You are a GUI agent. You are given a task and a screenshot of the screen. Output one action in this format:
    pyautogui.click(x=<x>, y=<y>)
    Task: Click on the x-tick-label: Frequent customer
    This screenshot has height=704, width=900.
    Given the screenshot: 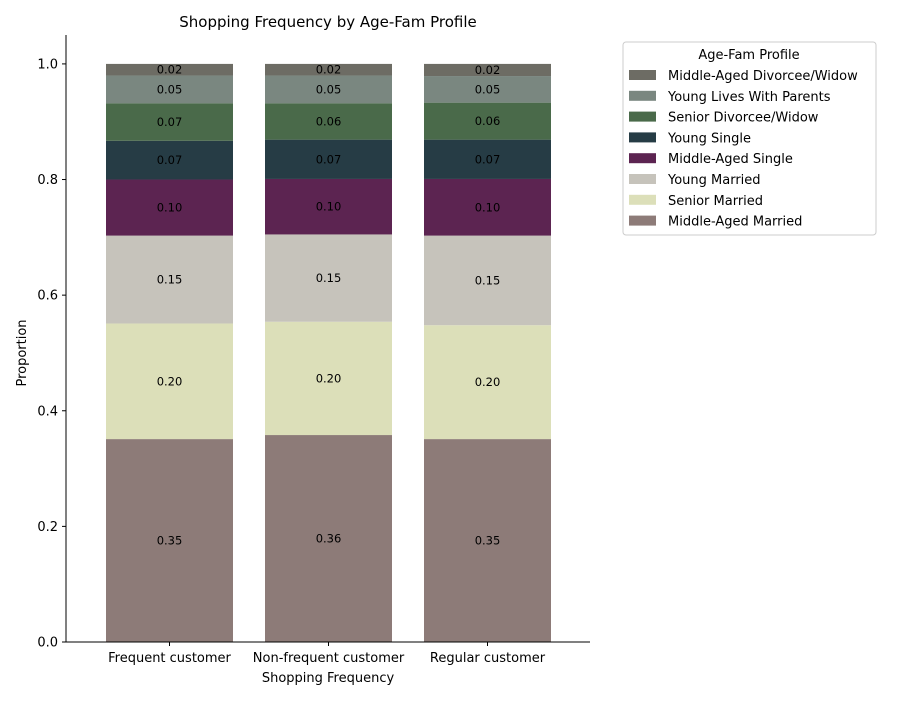 What is the action you would take?
    pyautogui.click(x=169, y=658)
    